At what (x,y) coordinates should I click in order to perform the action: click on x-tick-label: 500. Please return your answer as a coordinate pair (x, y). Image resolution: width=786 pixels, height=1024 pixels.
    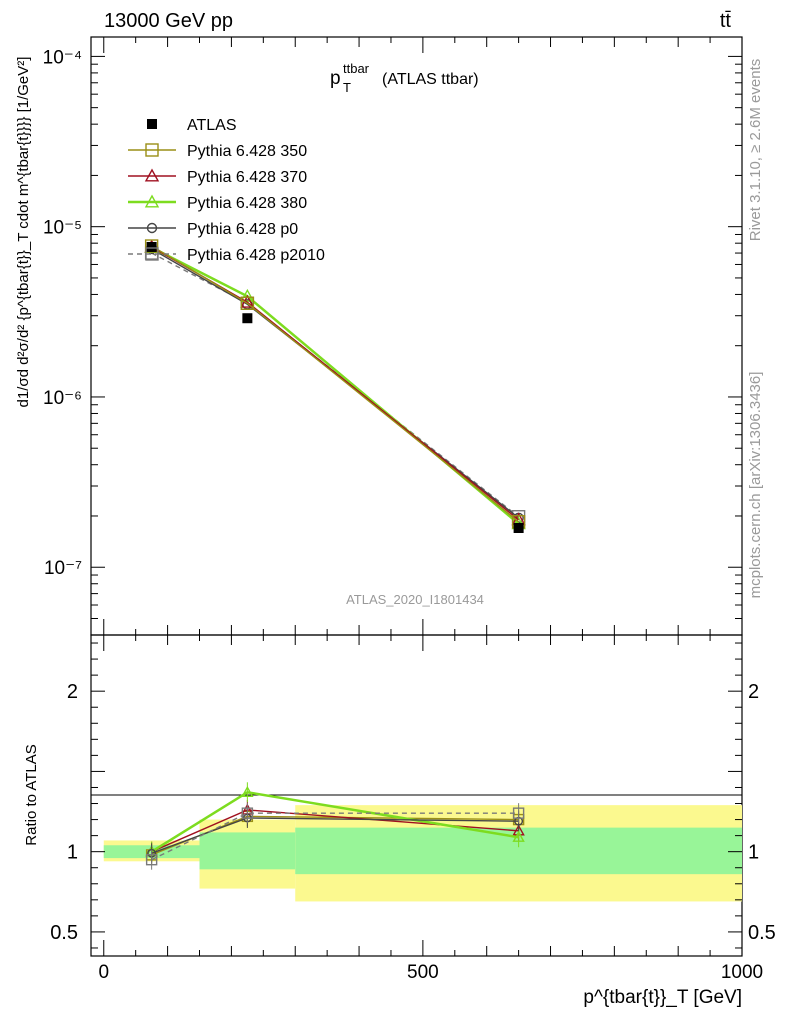
    Looking at the image, I should click on (423, 972).